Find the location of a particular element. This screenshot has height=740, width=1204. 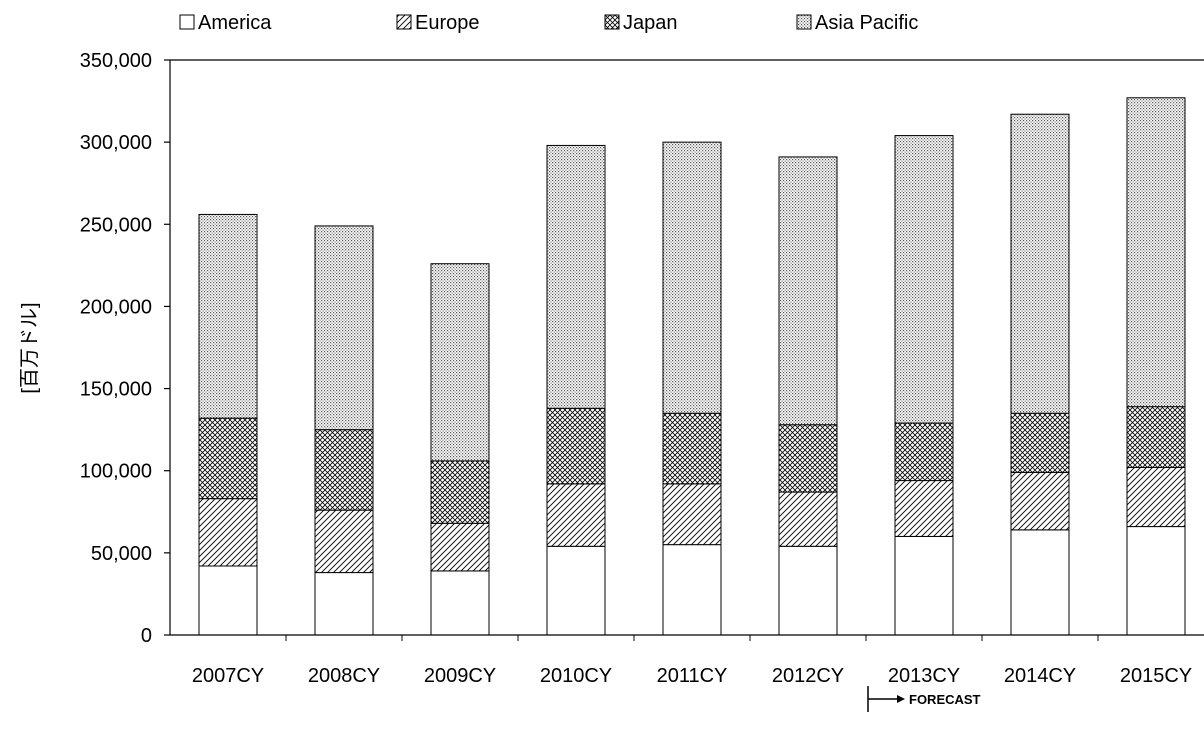

bar-europe-2011cy is located at coordinates (692, 514).